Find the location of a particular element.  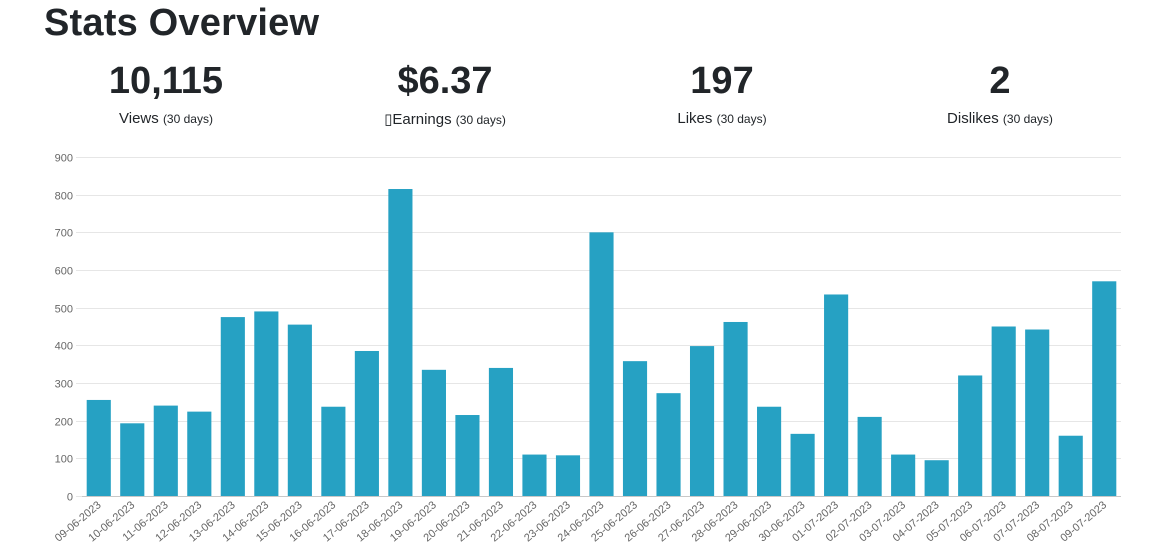

stat-label: Views (30 days) is located at coordinates (166, 118).